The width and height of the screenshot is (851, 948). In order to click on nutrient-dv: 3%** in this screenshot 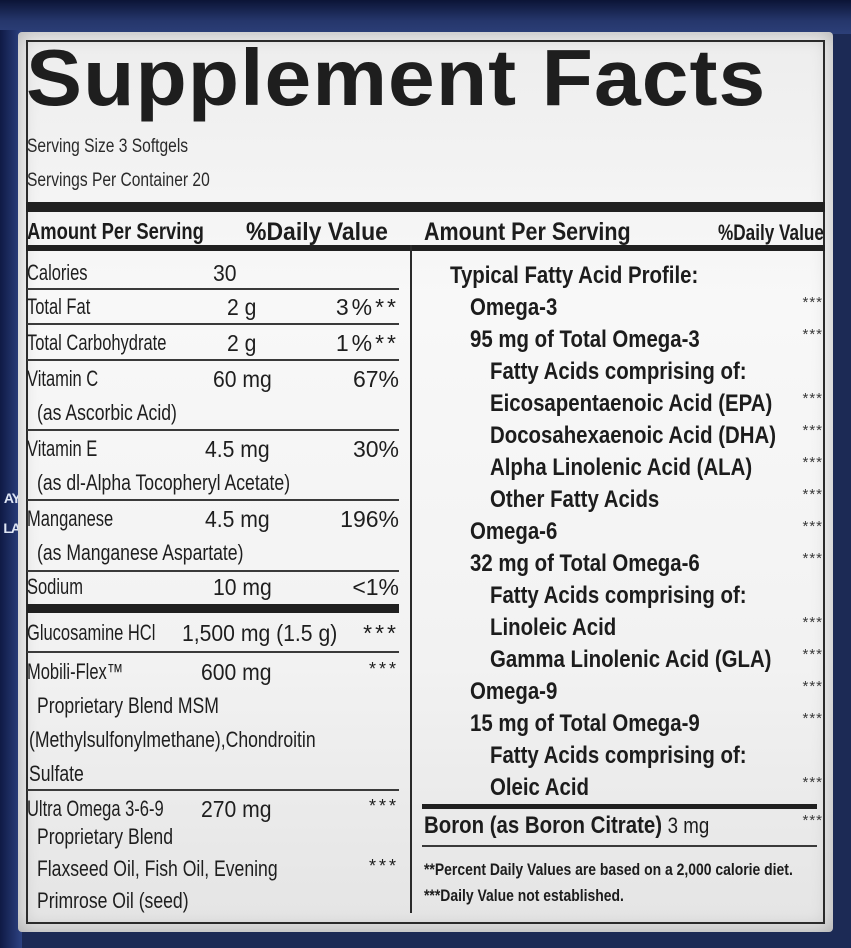, I will do `click(367, 307)`.